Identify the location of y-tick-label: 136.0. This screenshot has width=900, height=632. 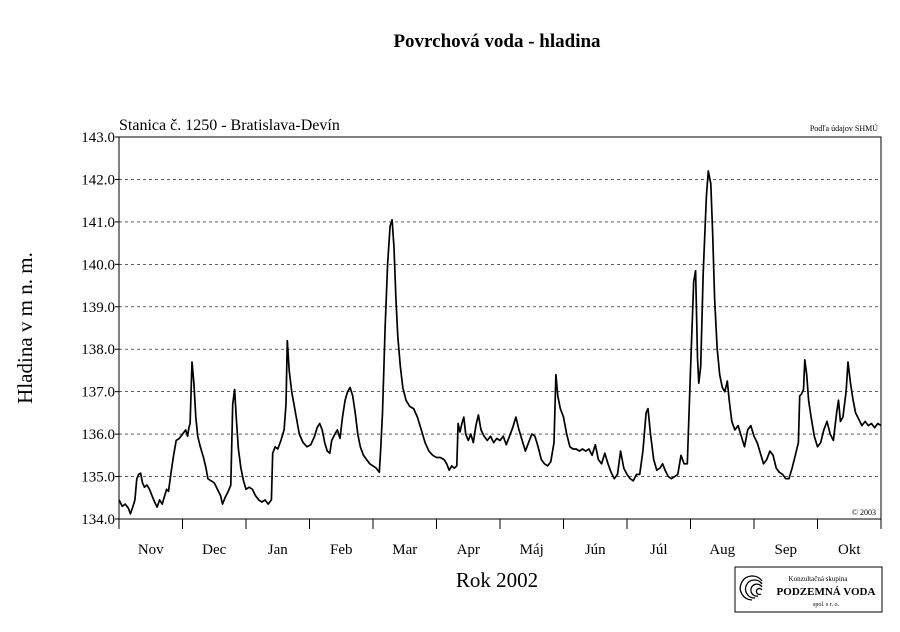
(98, 435).